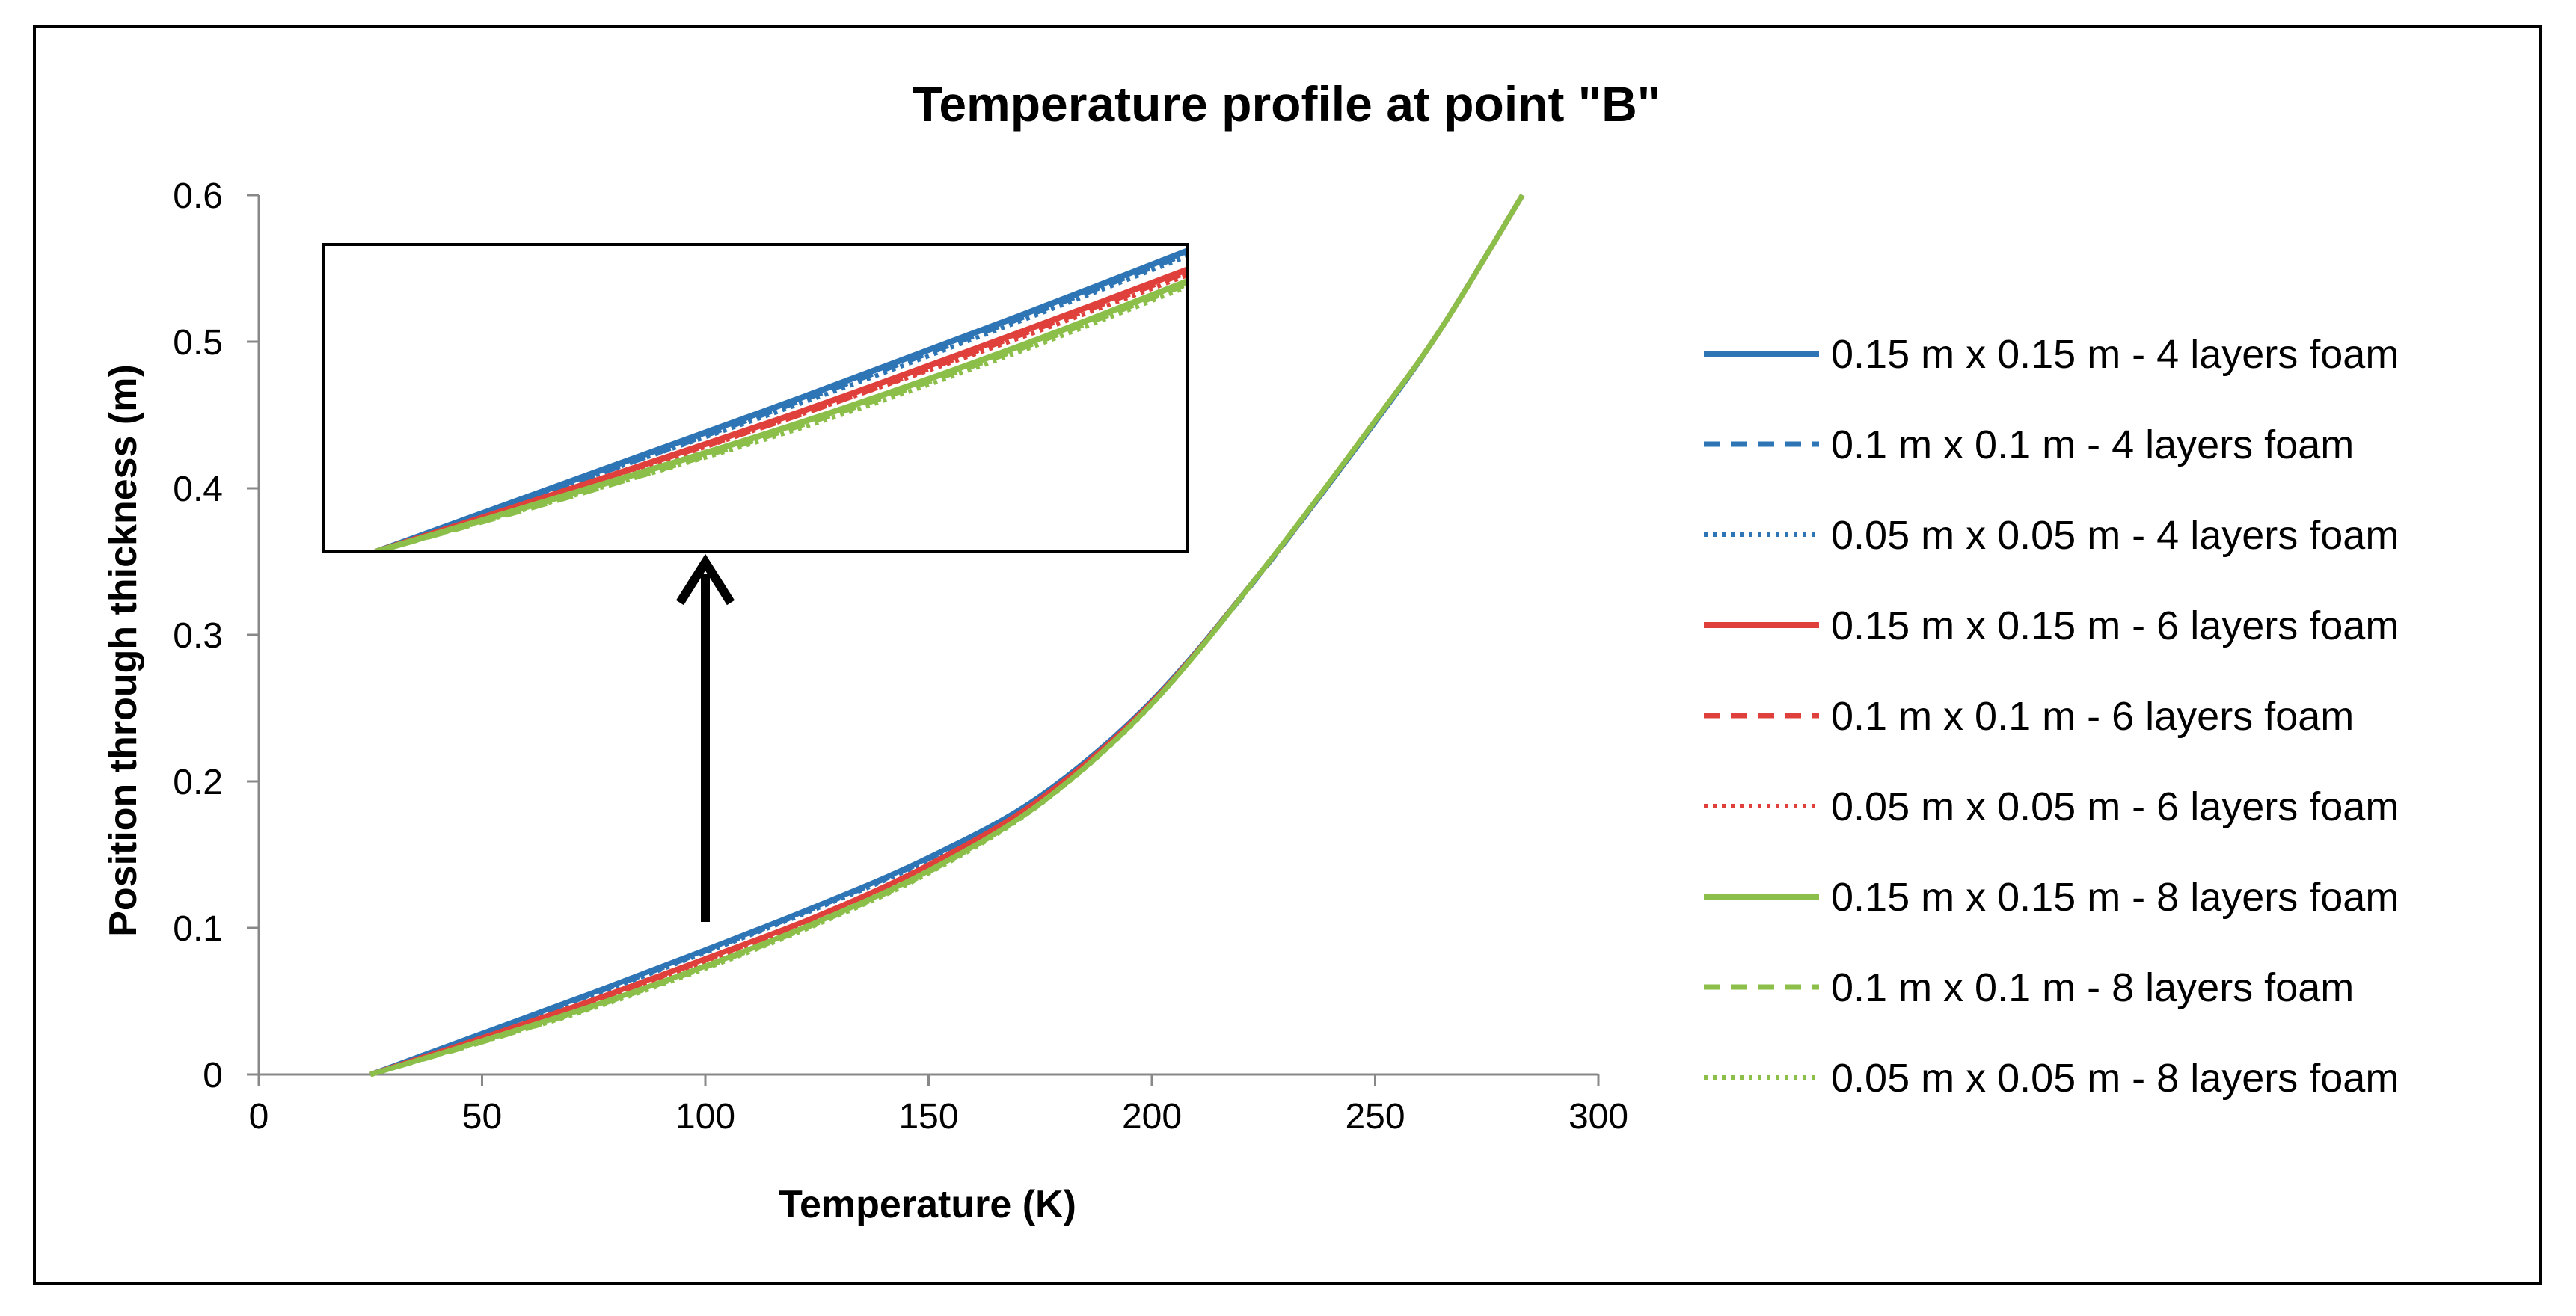 The height and width of the screenshot is (1316, 2576). What do you see at coordinates (705, 1117) in the screenshot?
I see `x-tick-label: 100` at bounding box center [705, 1117].